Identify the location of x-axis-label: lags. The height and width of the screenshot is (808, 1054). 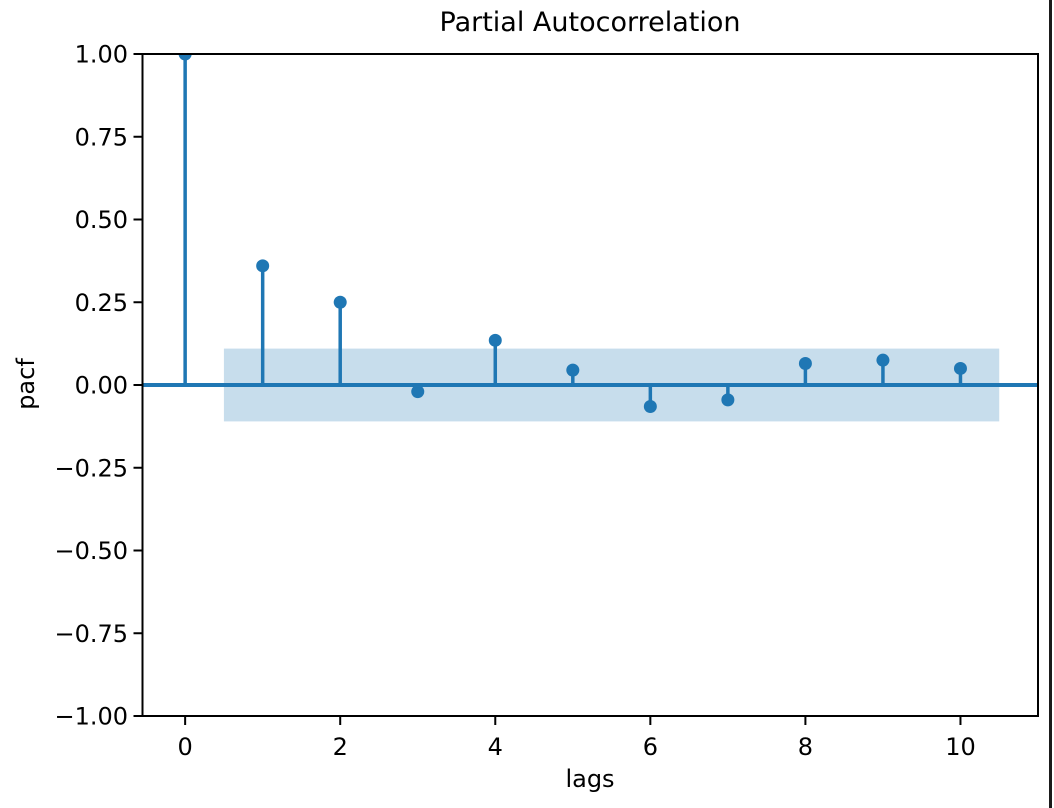
(590, 779).